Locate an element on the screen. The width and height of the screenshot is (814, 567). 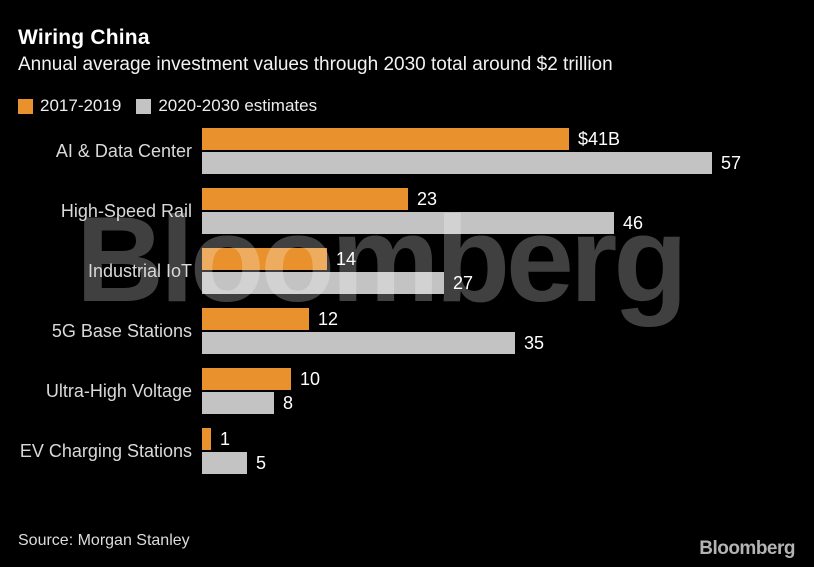
bar-line: 10 is located at coordinates (508, 379).